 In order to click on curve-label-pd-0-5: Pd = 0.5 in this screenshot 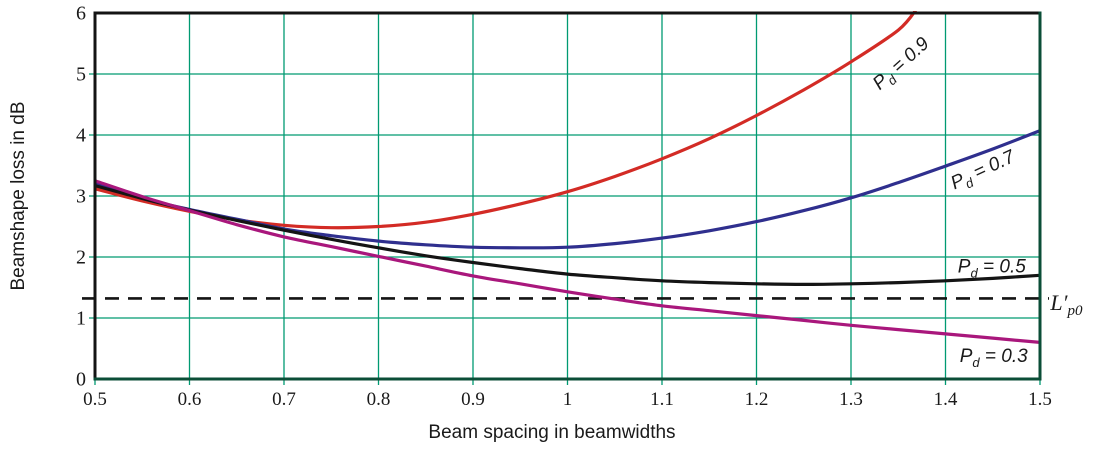, I will do `click(992, 268)`.